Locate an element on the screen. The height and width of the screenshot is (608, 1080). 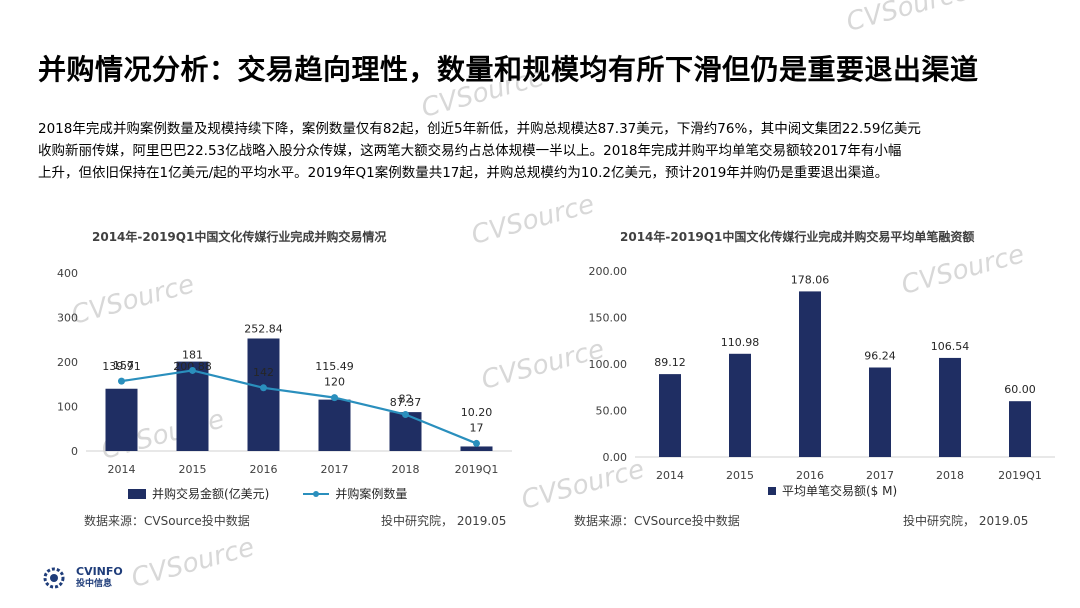
logo-text-cn: 投中信息 is located at coordinates (94, 584).